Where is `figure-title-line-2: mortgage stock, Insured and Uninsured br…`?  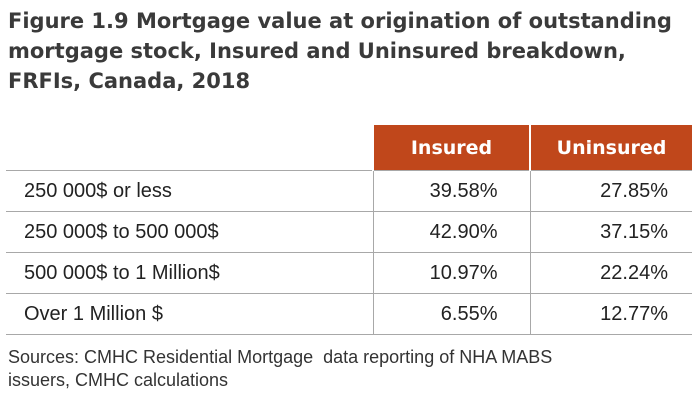
figure-title-line-2: mortgage stock, Insured and Uninsured br… is located at coordinates (317, 51).